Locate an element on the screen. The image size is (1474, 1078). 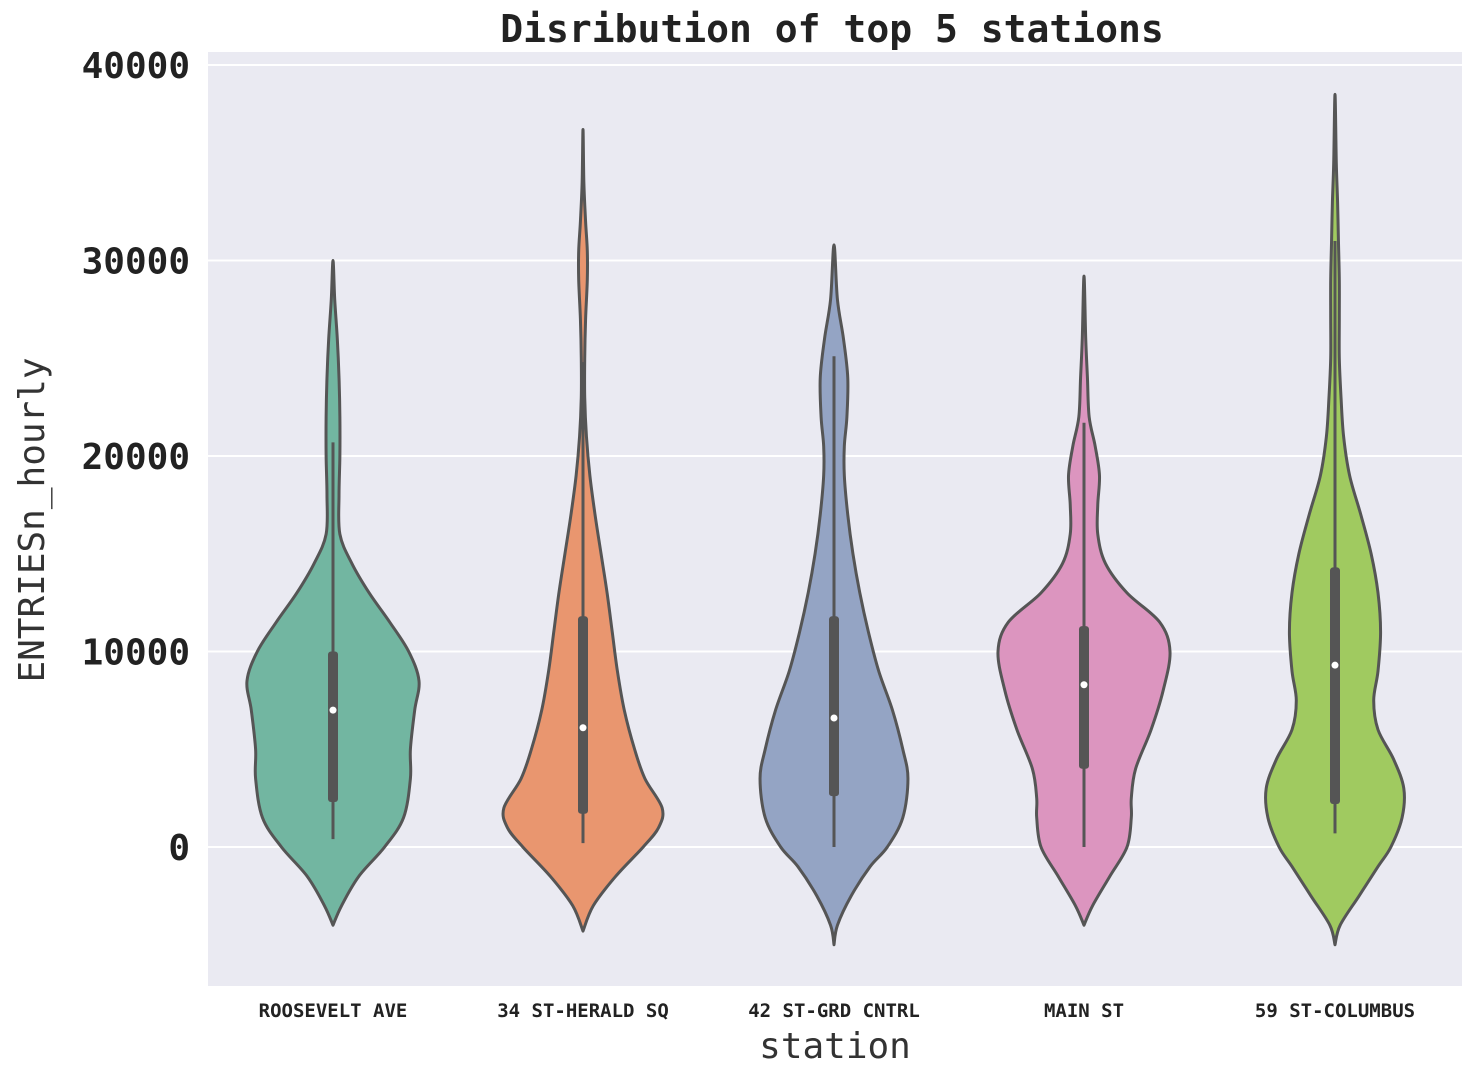
x-tick-label: 42 ST-GRD CNTRL is located at coordinates (834, 1011).